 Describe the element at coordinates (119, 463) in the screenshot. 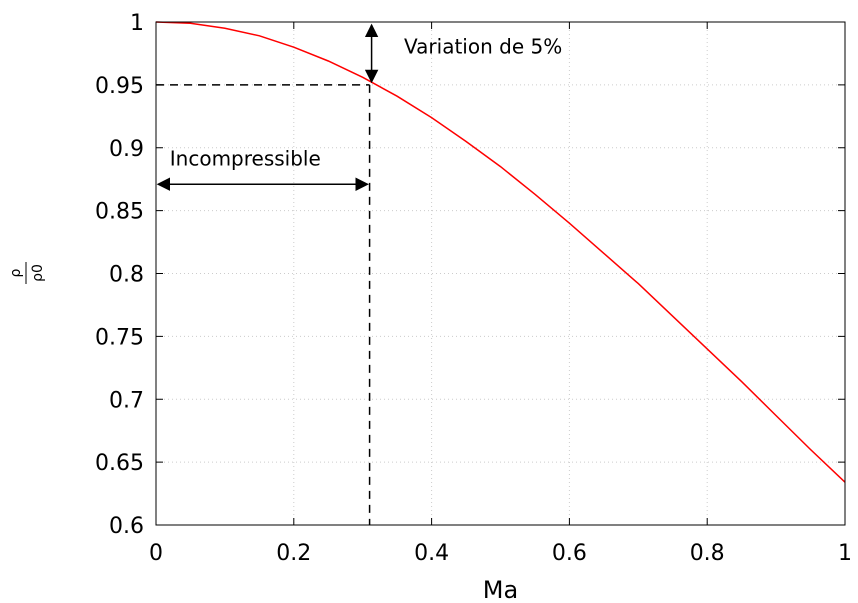

I see `y-tick-label: 0.65` at that location.